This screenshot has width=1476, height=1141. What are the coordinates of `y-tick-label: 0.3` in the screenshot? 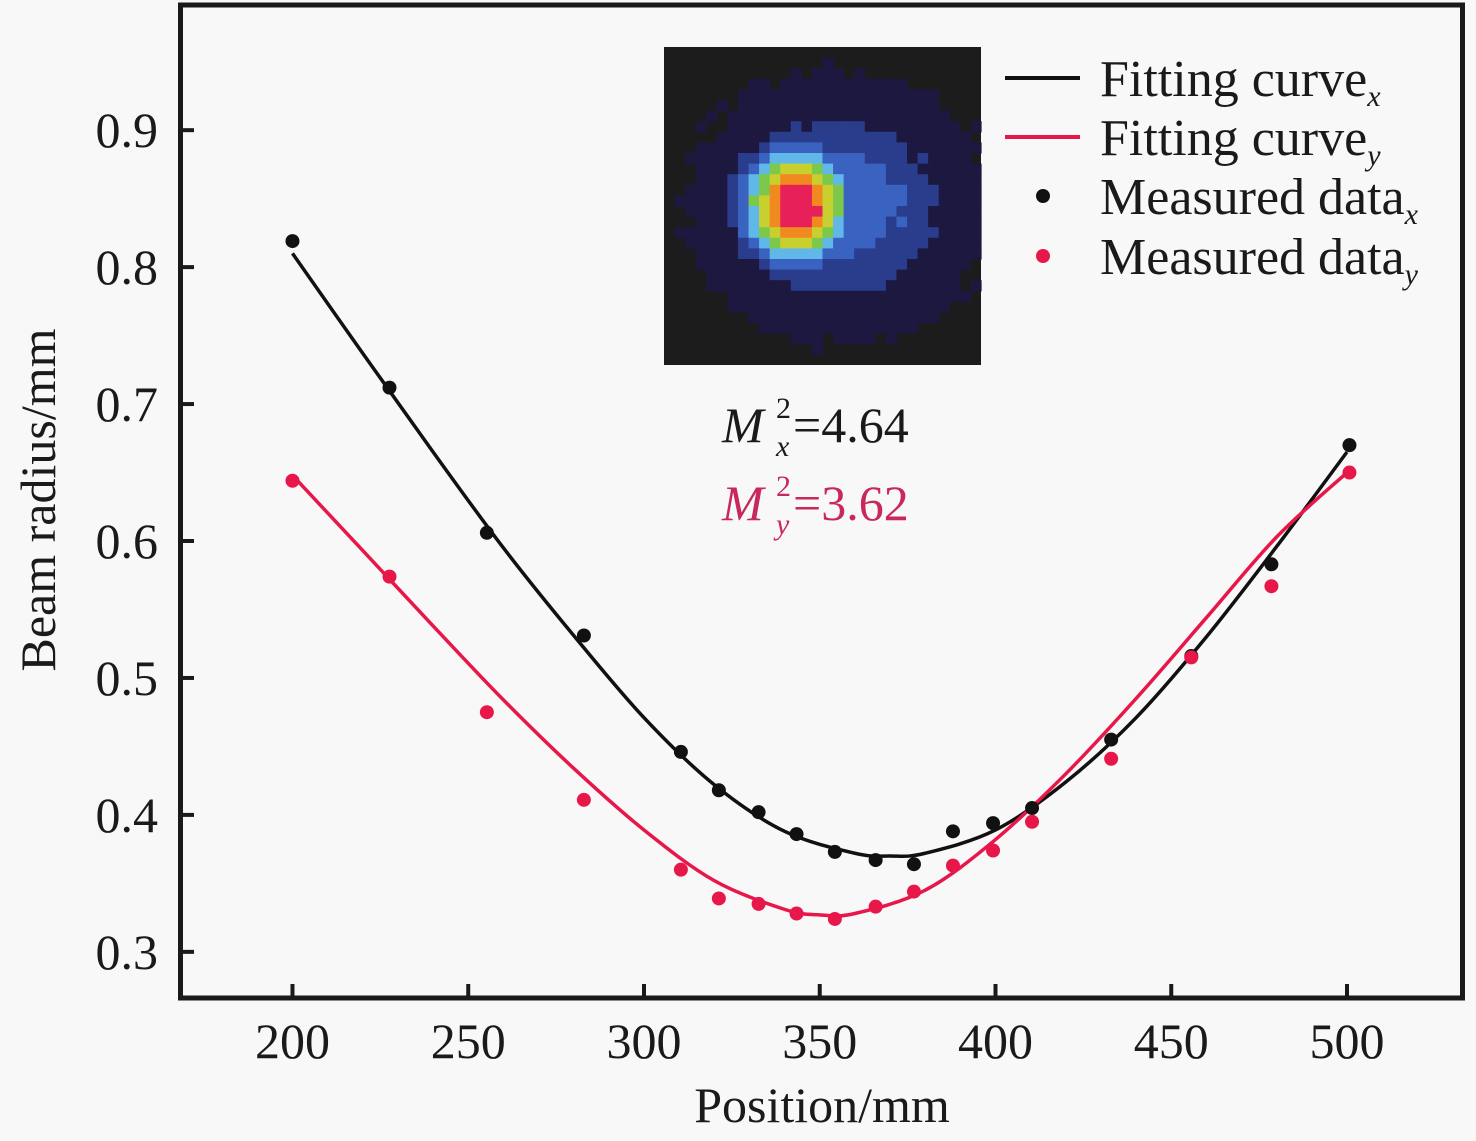 It's located at (127, 952).